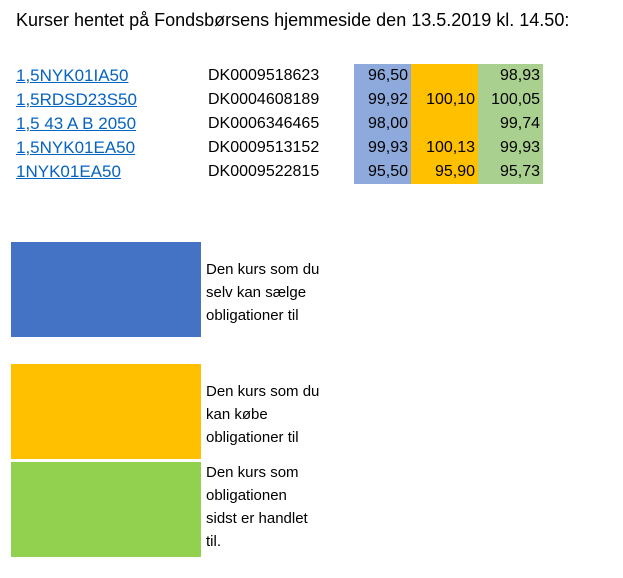 The height and width of the screenshot is (578, 623). I want to click on isin-cell: DK0006346465, so click(264, 123).